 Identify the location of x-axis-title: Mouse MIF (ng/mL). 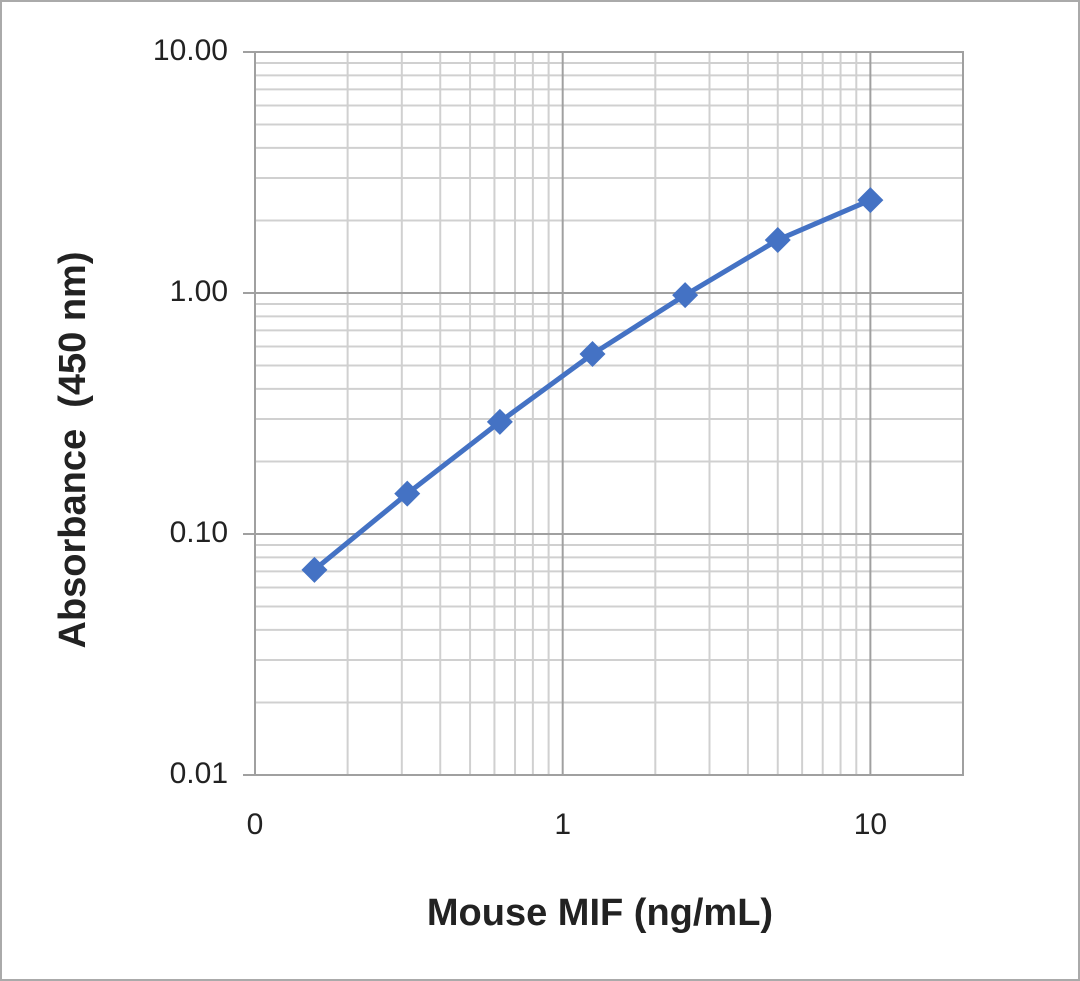
(600, 913).